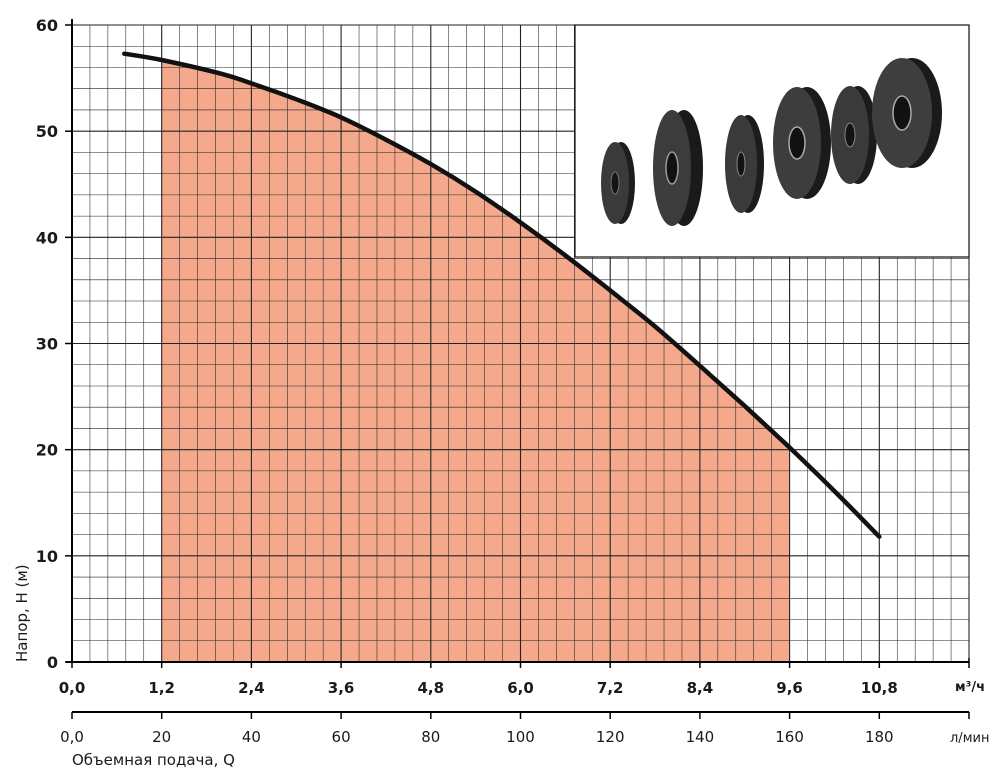 The image size is (996, 774). What do you see at coordinates (772, 141) in the screenshot?
I see `impeller-stack-photo` at bounding box center [772, 141].